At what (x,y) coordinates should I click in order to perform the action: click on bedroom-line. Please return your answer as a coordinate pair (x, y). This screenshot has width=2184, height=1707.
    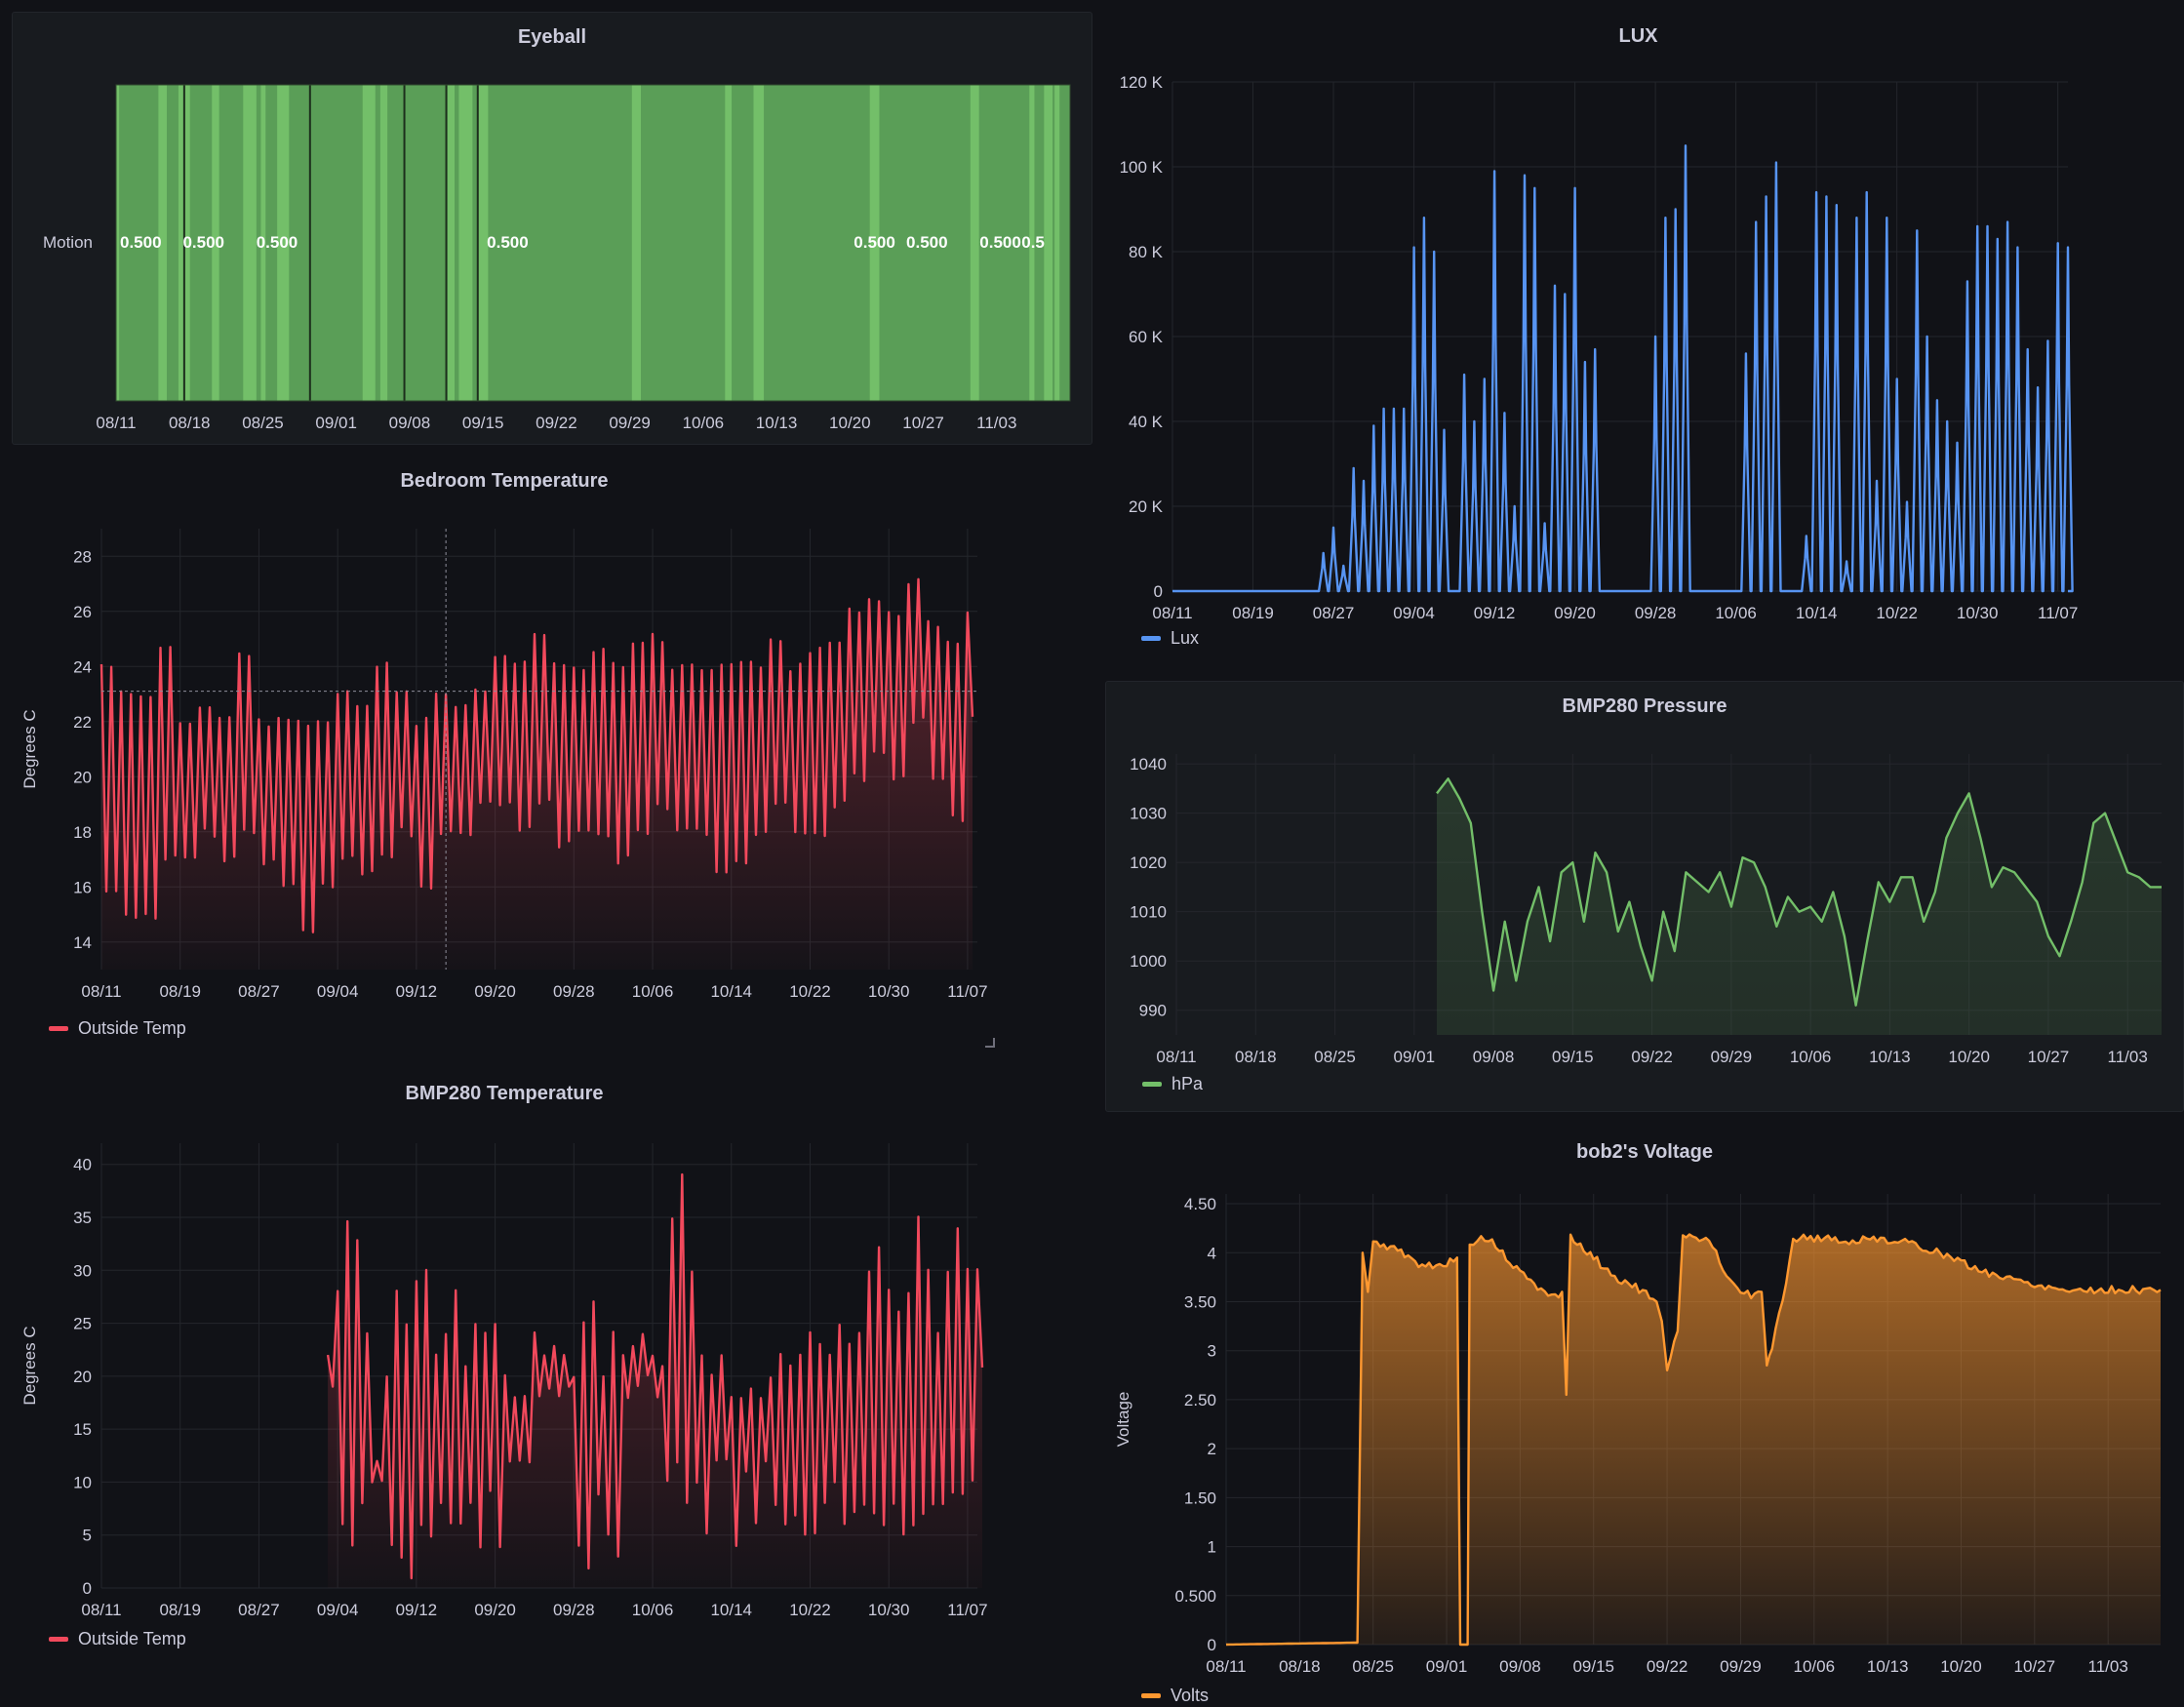
    Looking at the image, I should click on (536, 755).